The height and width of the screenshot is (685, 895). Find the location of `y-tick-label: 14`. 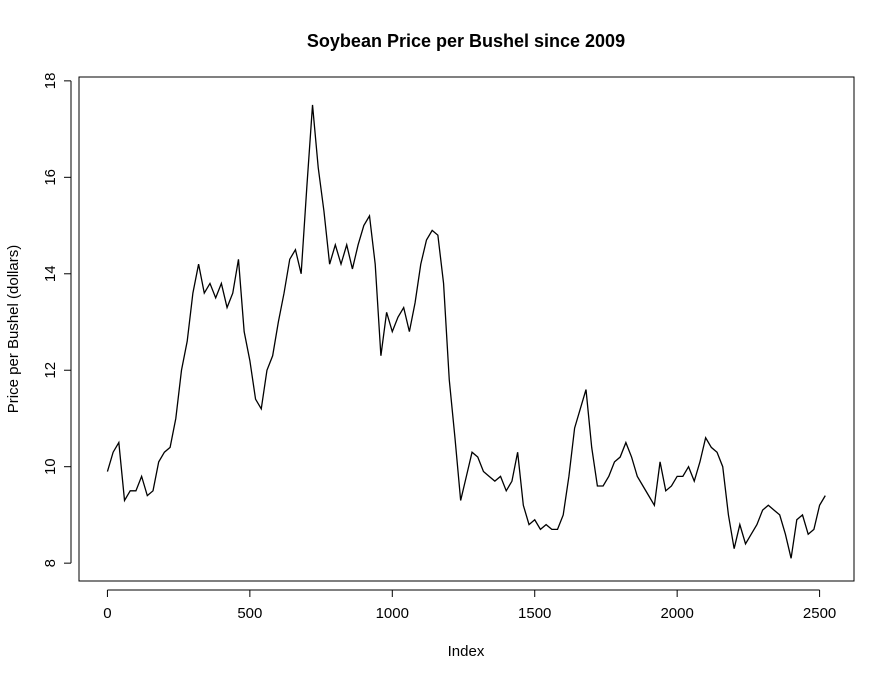

y-tick-label: 14 is located at coordinates (50, 273).